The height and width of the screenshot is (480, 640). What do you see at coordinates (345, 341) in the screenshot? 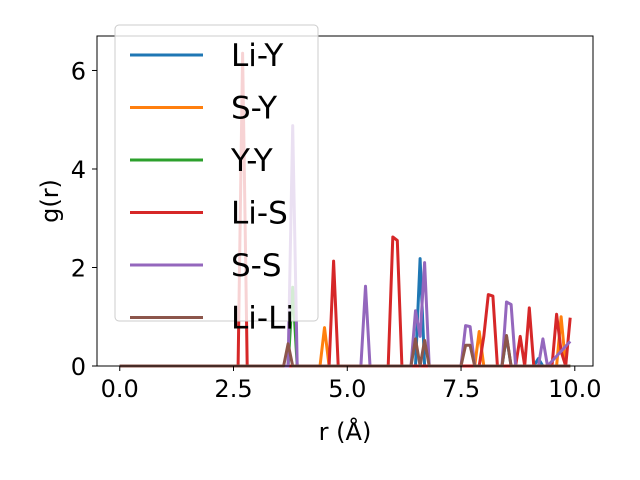
I see `series-line-s-y` at bounding box center [345, 341].